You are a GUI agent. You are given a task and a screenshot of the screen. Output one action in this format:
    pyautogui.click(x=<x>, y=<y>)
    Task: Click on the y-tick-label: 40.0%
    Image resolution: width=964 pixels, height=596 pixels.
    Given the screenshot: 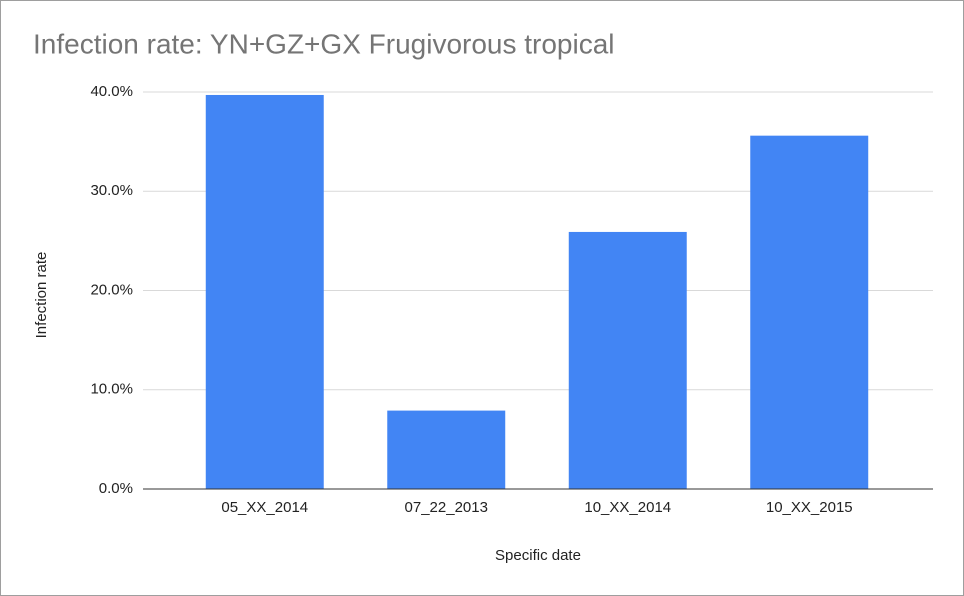 What is the action you would take?
    pyautogui.click(x=111, y=91)
    